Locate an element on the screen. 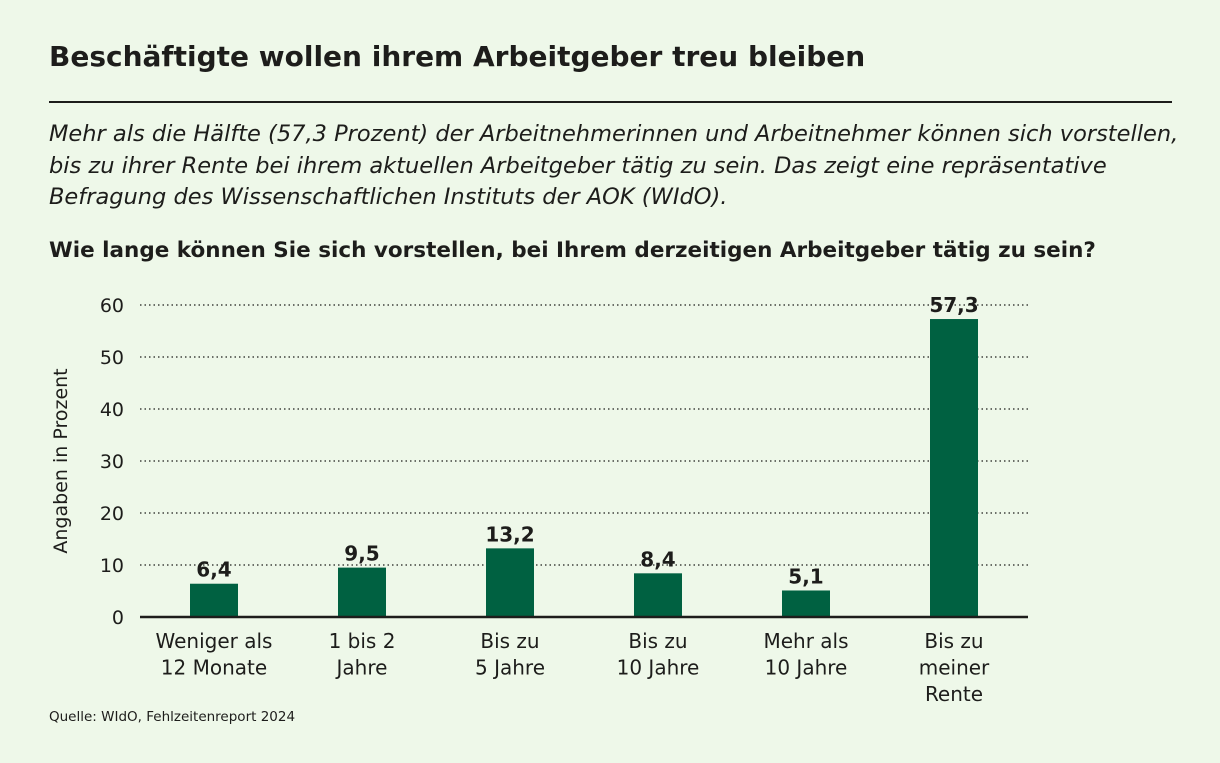 This screenshot has width=1220, height=763. y-tick-label: 10 is located at coordinates (112, 566).